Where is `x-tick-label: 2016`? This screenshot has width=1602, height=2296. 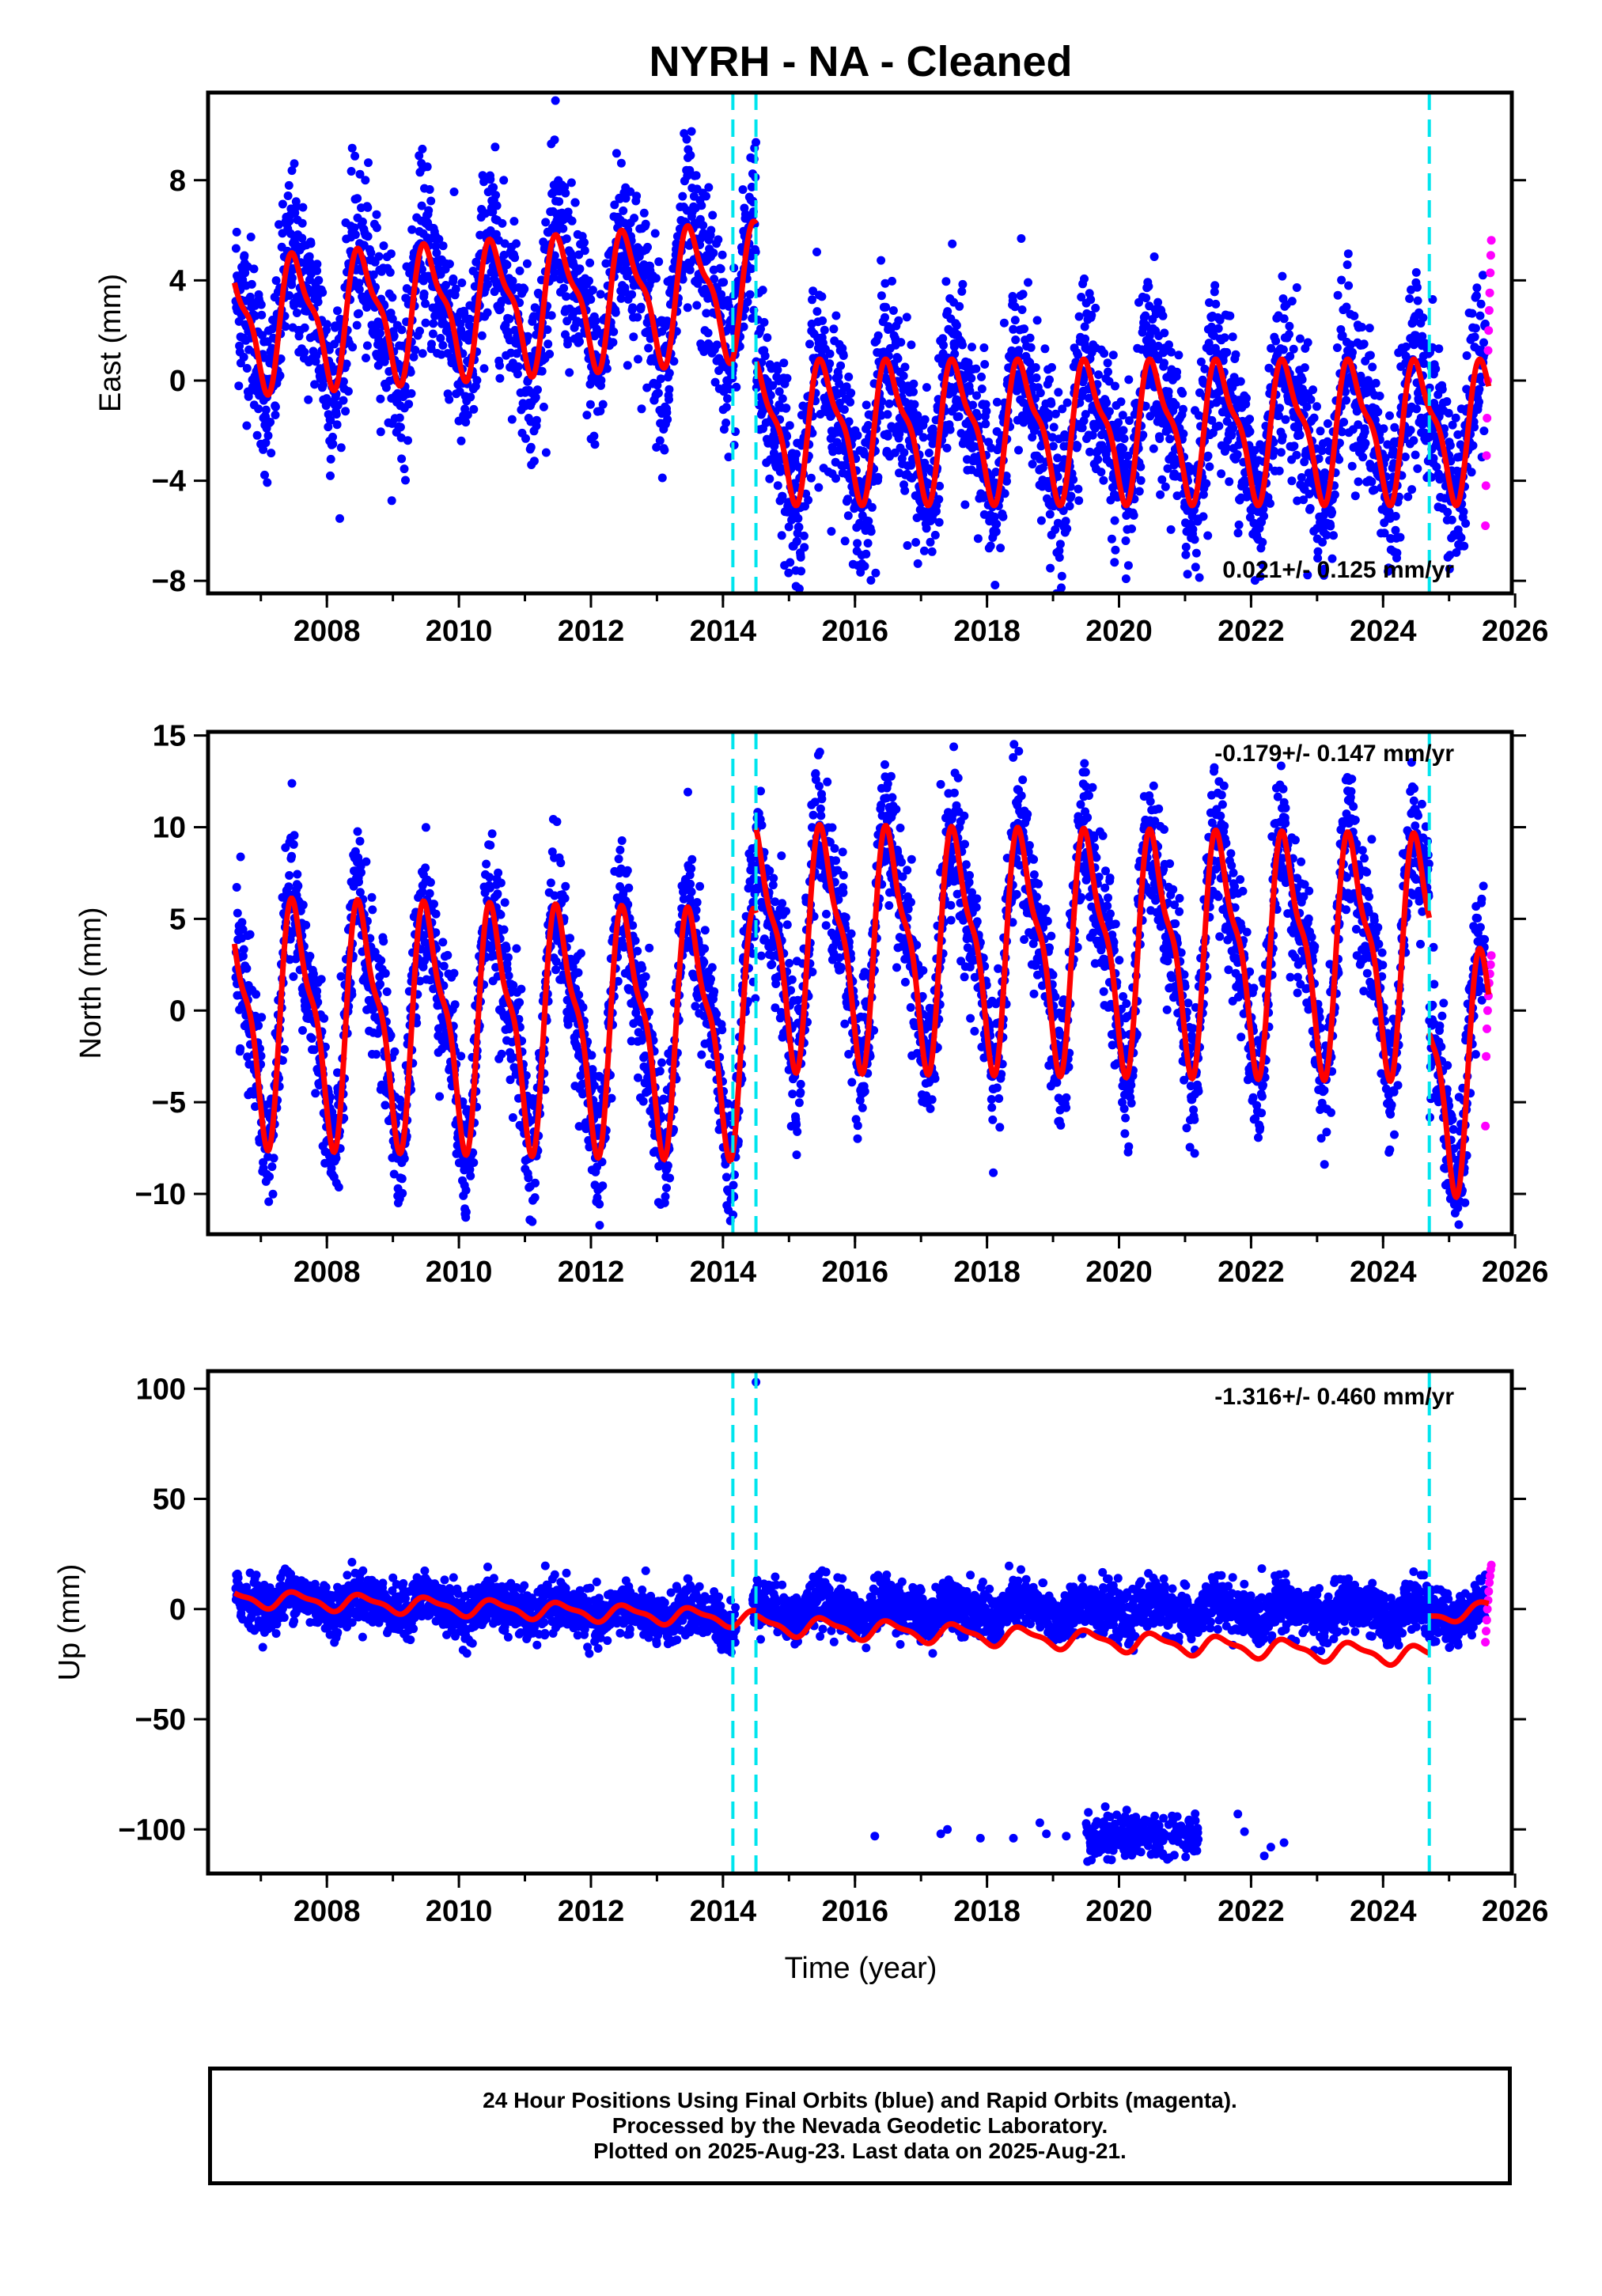
x-tick-label: 2016 is located at coordinates (854, 631).